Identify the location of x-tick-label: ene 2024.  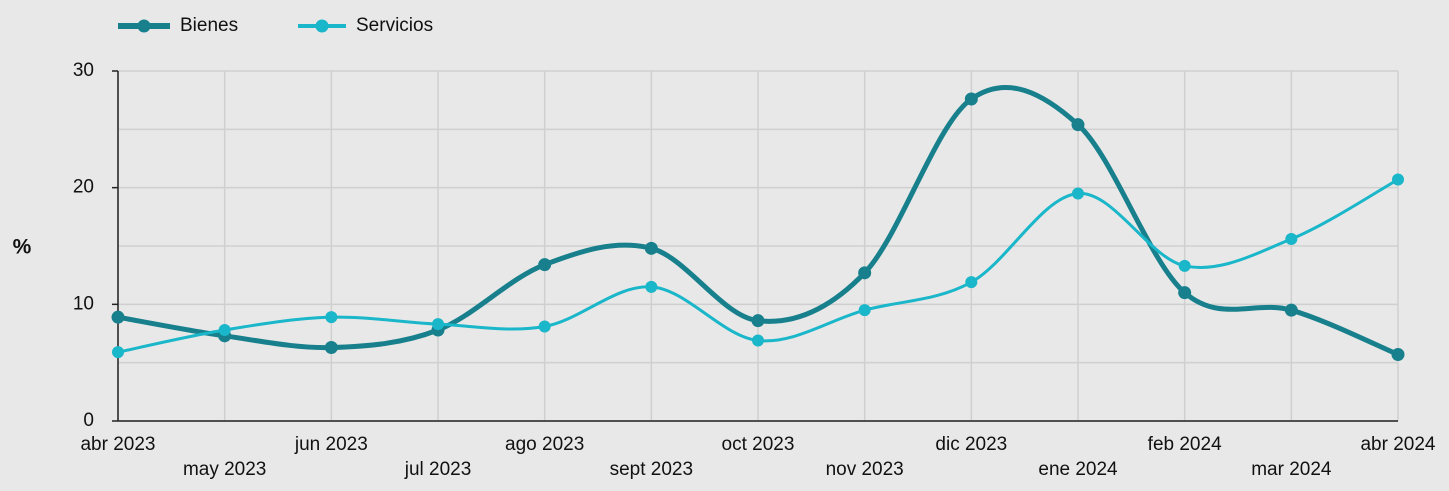
(1078, 469).